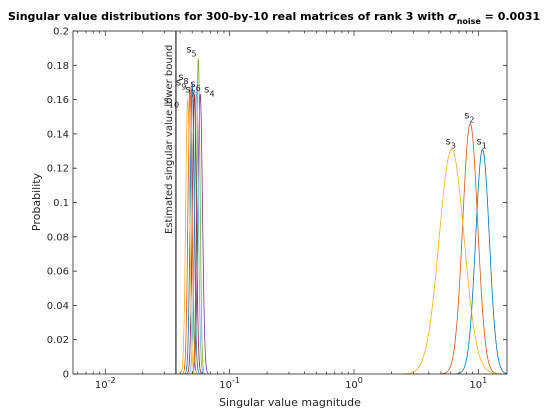 The width and height of the screenshot is (560, 420). What do you see at coordinates (58, 306) in the screenshot?
I see `y-tick-label: 0.04` at bounding box center [58, 306].